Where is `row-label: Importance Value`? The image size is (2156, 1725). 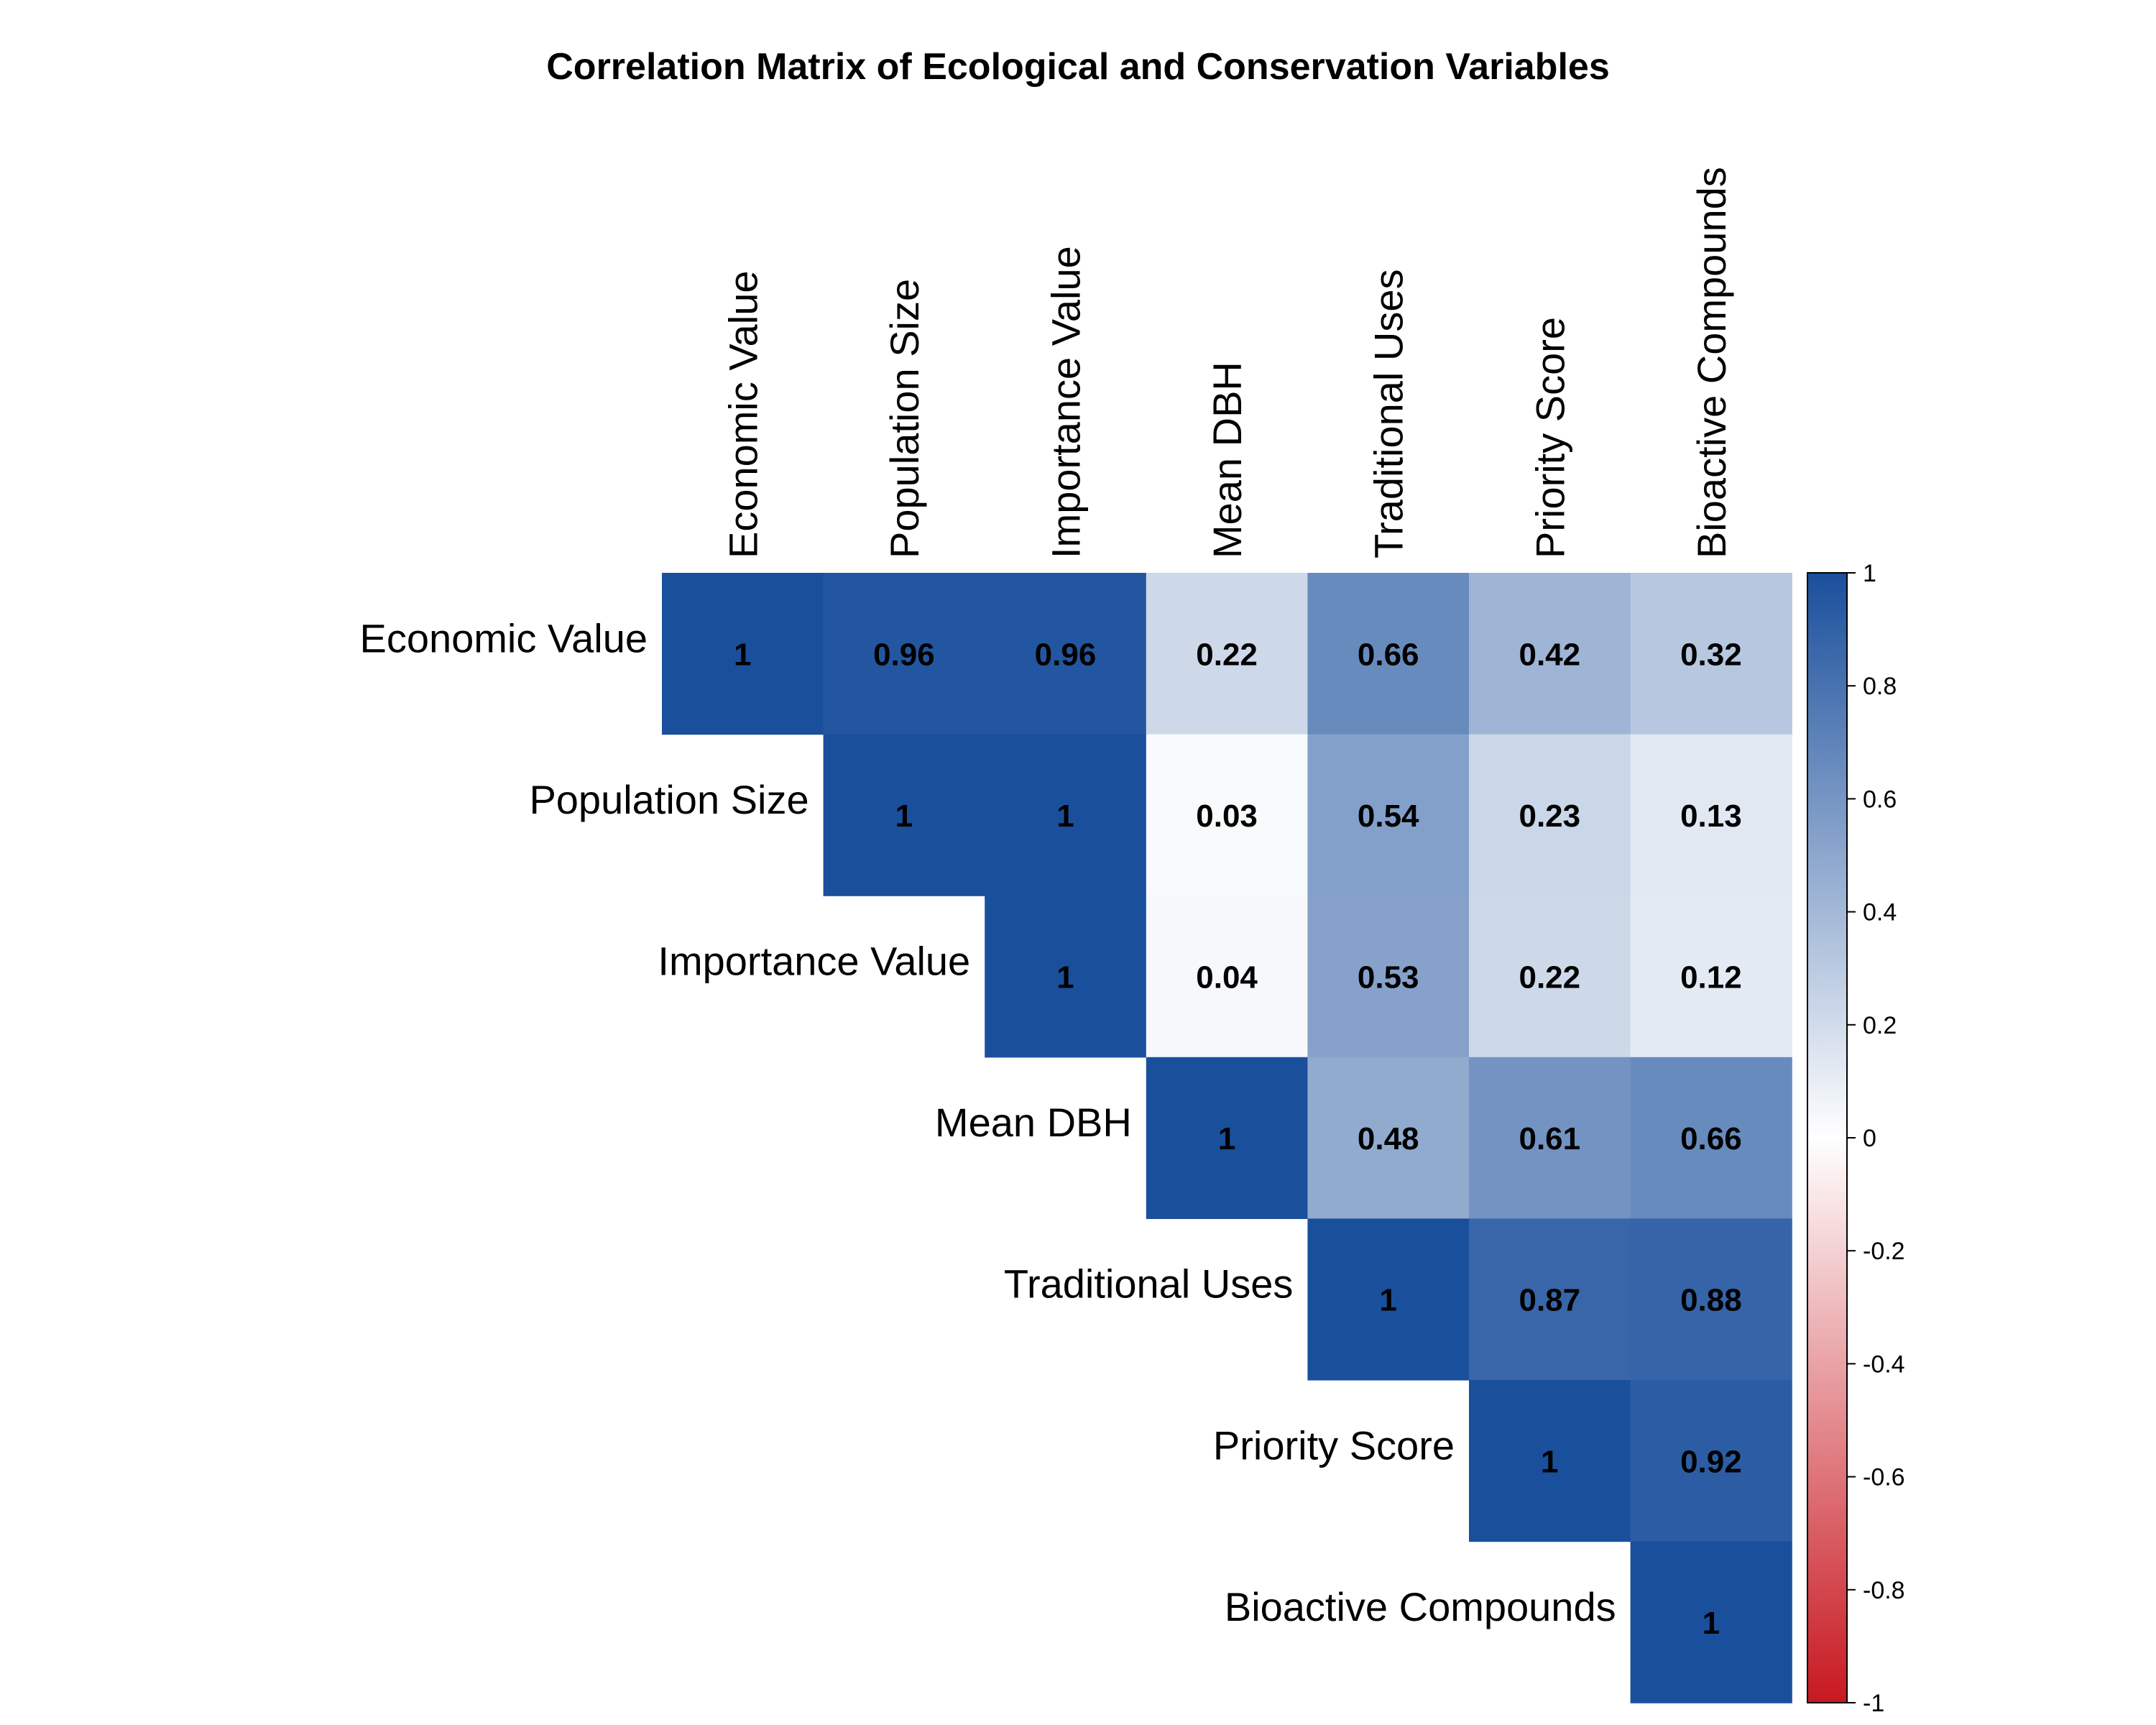 row-label: Importance Value is located at coordinates (814, 961).